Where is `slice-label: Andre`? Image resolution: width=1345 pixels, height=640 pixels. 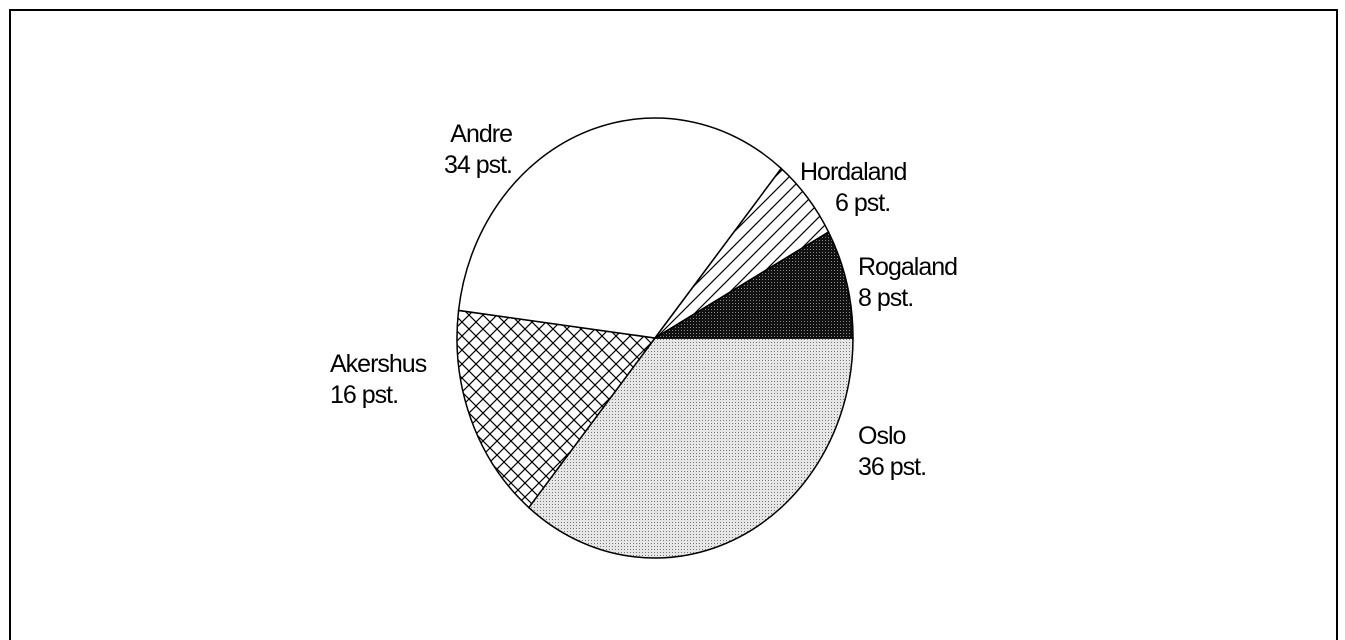
slice-label: Andre is located at coordinates (481, 134).